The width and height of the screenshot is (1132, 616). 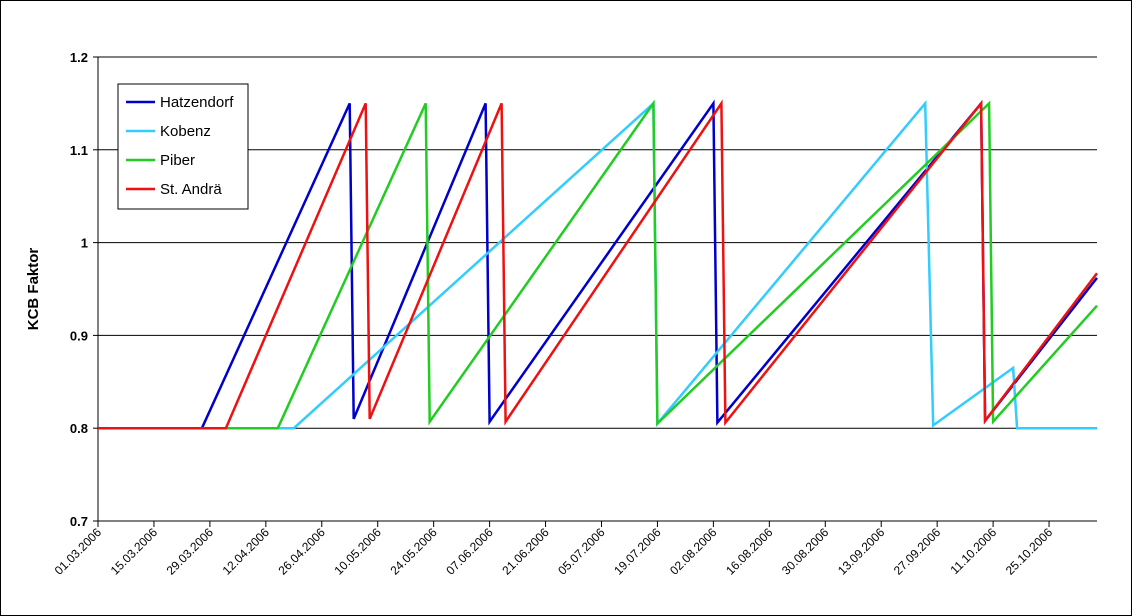 I want to click on x-tick-label: 29.03.2006, so click(x=190, y=551).